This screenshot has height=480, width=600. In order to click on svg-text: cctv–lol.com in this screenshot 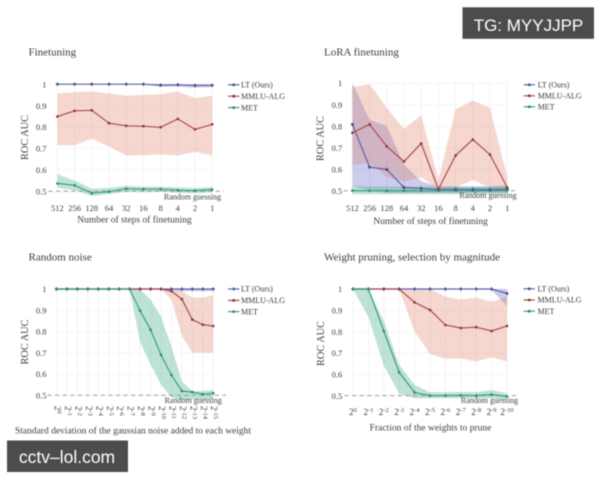, I will do `click(67, 457)`.